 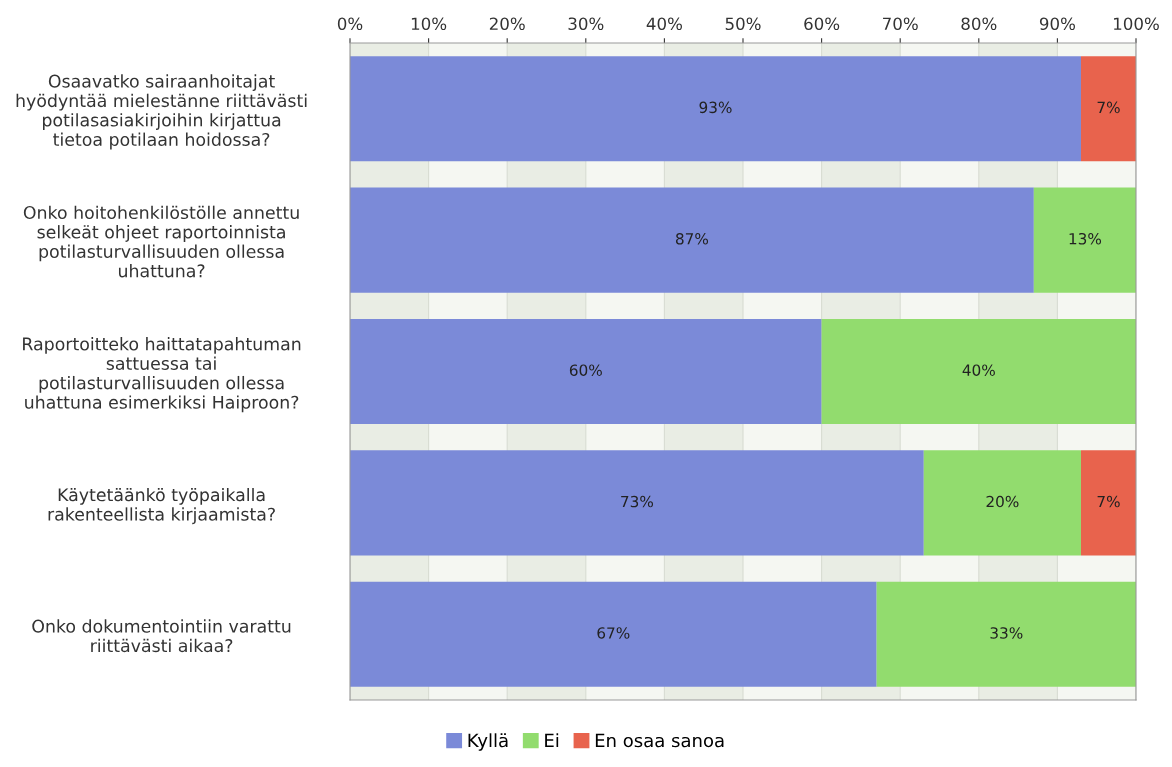 I want to click on x-tick-label: 10%, so click(x=429, y=24).